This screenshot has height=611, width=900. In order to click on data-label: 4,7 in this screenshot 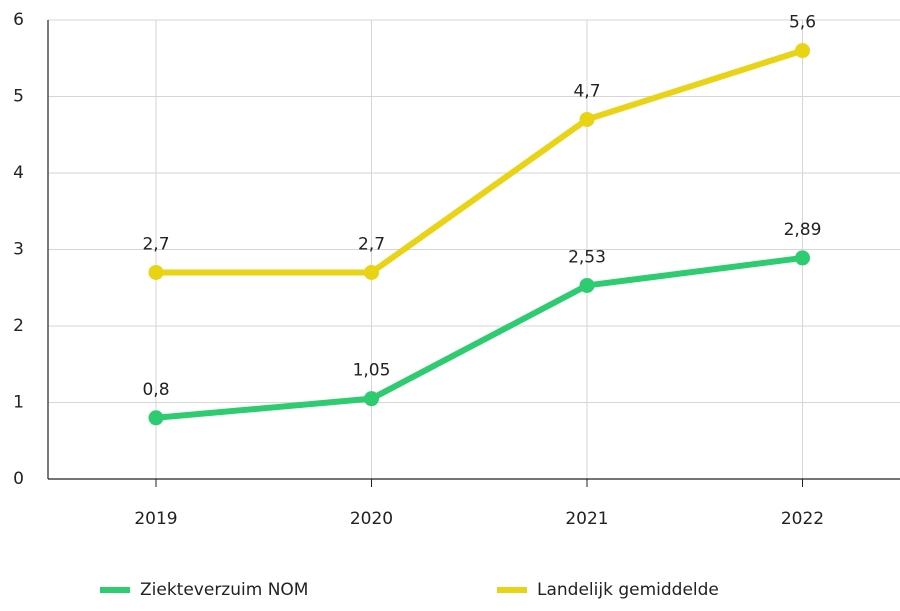, I will do `click(586, 91)`.